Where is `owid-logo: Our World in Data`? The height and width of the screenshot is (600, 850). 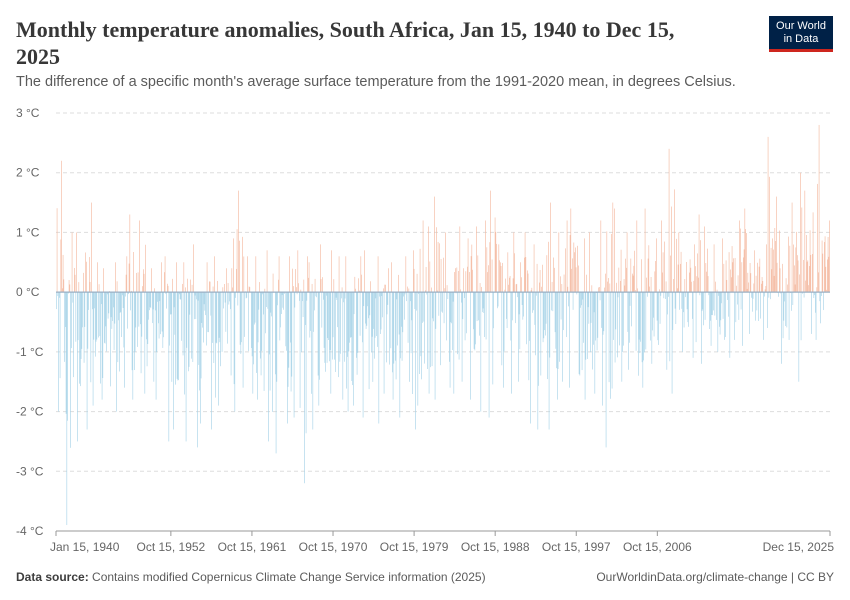
owid-logo: Our World in Data is located at coordinates (801, 34).